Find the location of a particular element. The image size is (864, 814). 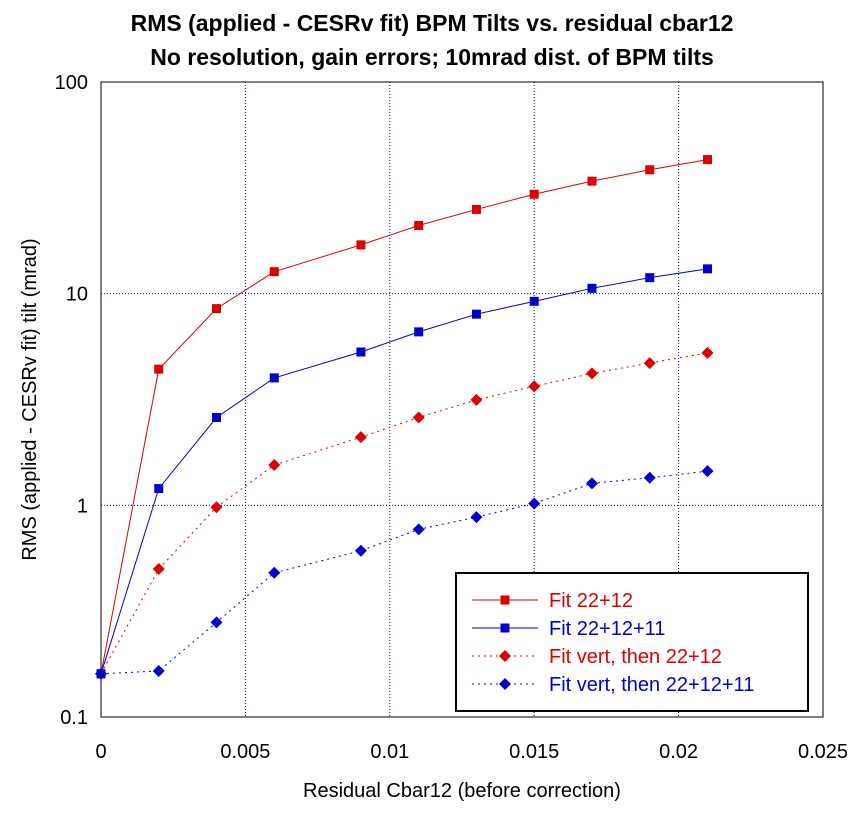

legend-box is located at coordinates (632, 642).